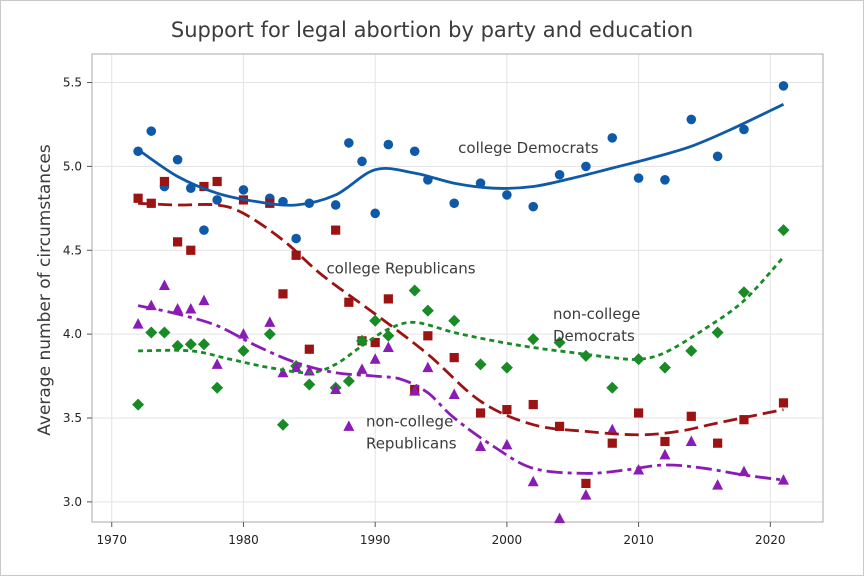  Describe the element at coordinates (72, 418) in the screenshot. I see `y-tick-label: 3.5` at that location.